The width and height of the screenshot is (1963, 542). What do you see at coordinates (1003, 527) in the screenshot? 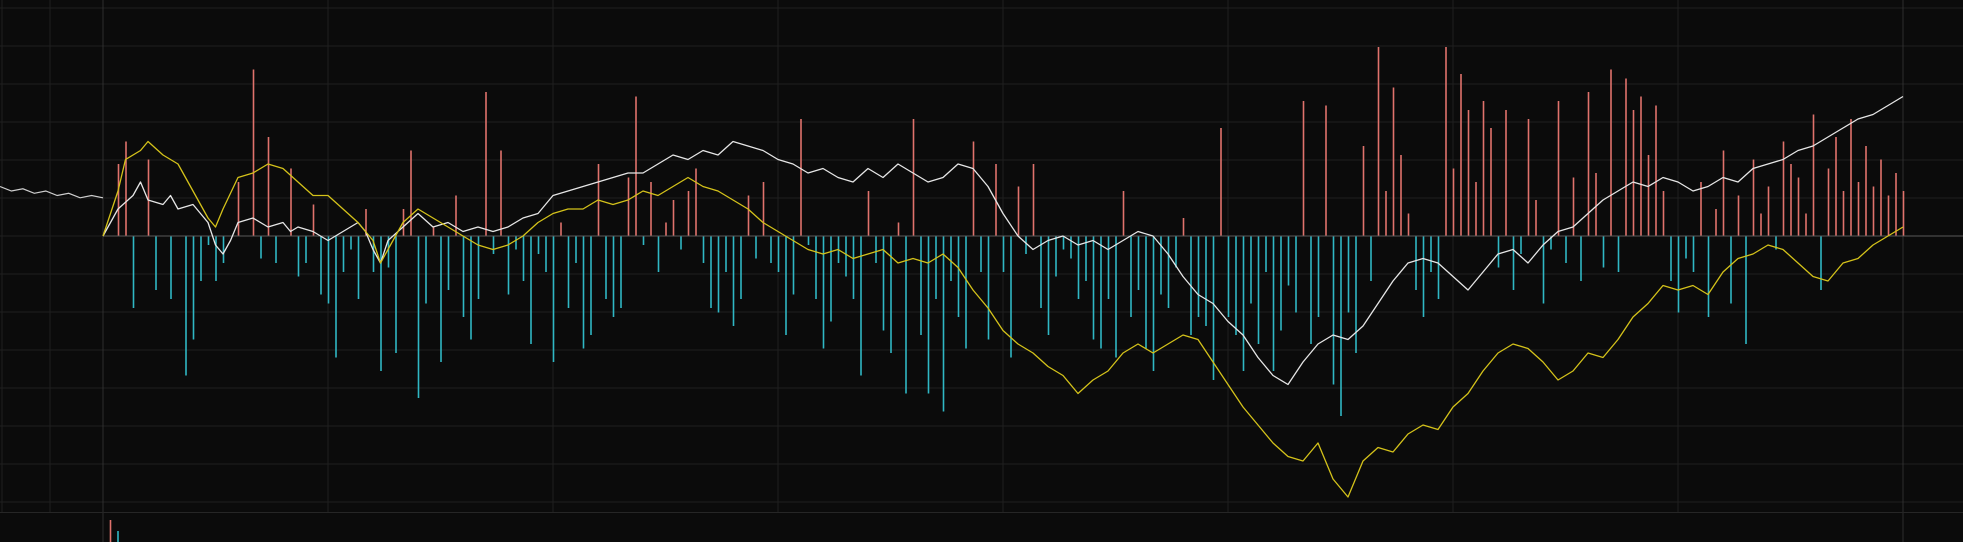
I see `sub-chart-svg` at bounding box center [1003, 527].